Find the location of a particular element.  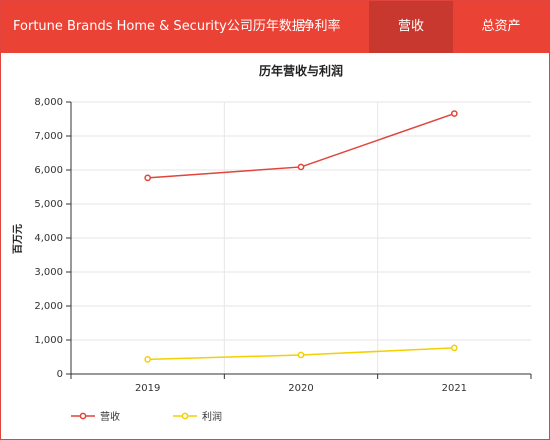

legend-label-revenue: 营收 is located at coordinates (110, 416).